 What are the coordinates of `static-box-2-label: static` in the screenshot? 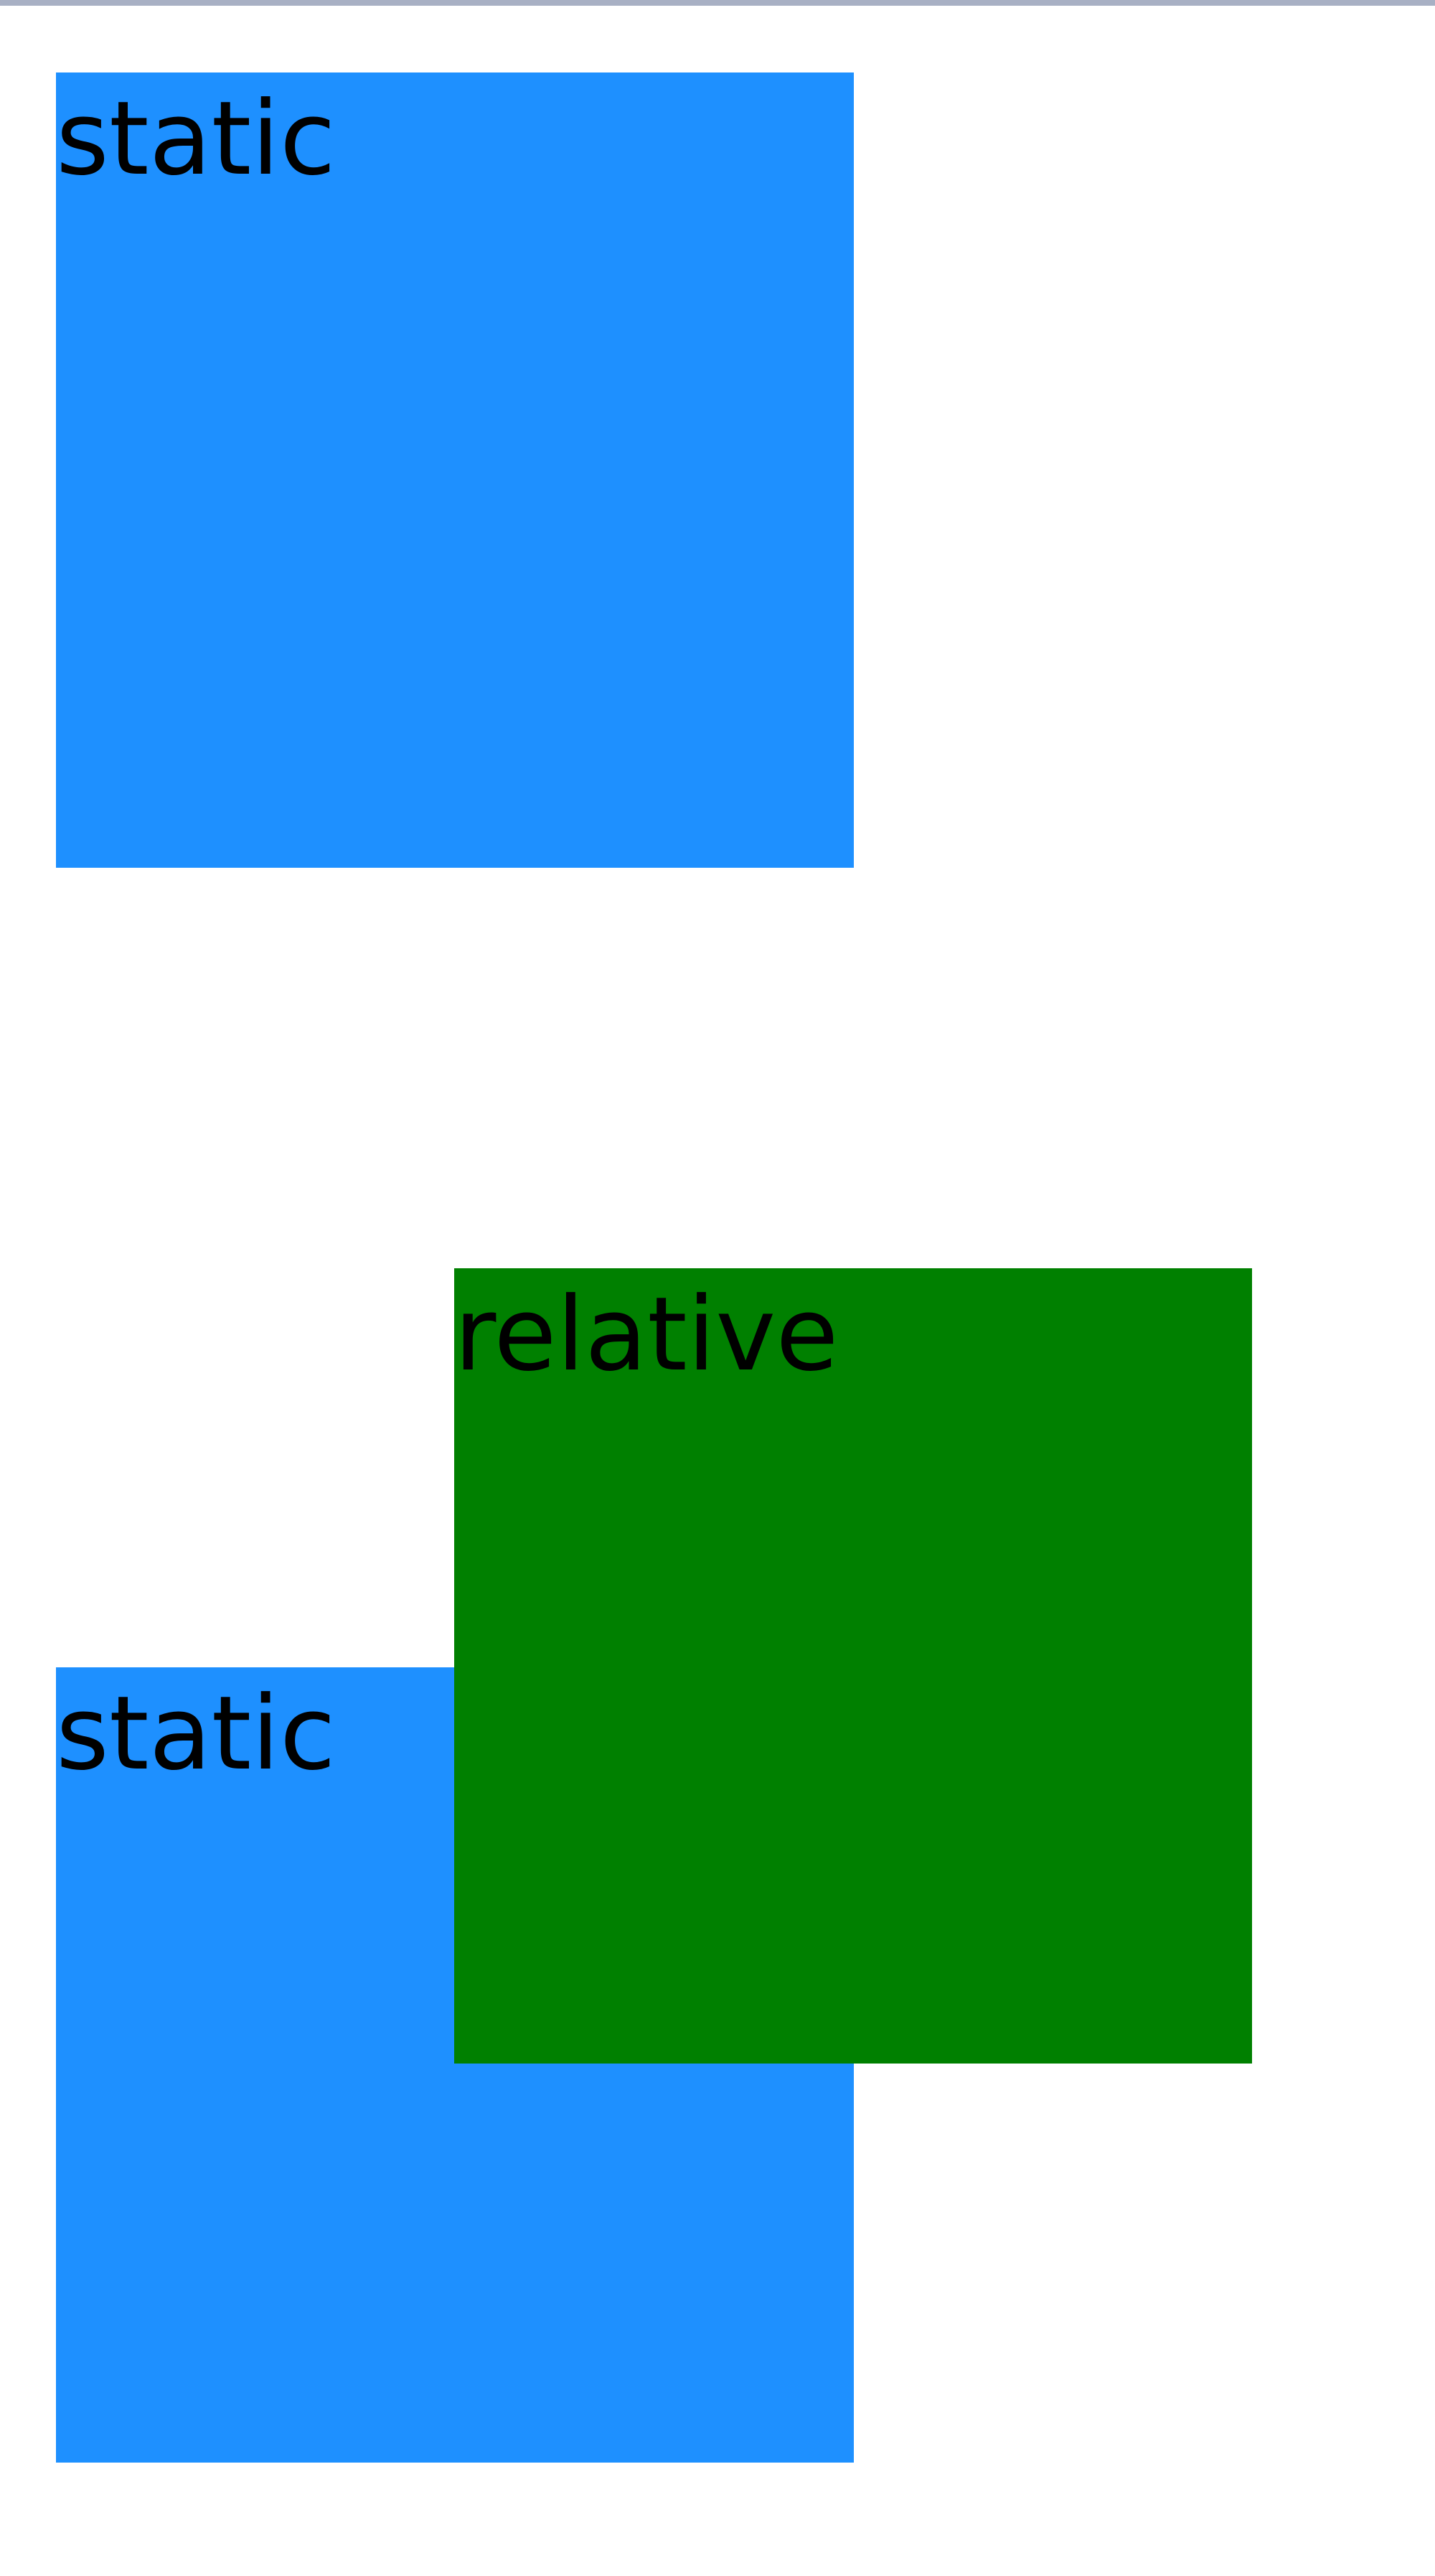 It's located at (196, 1734).